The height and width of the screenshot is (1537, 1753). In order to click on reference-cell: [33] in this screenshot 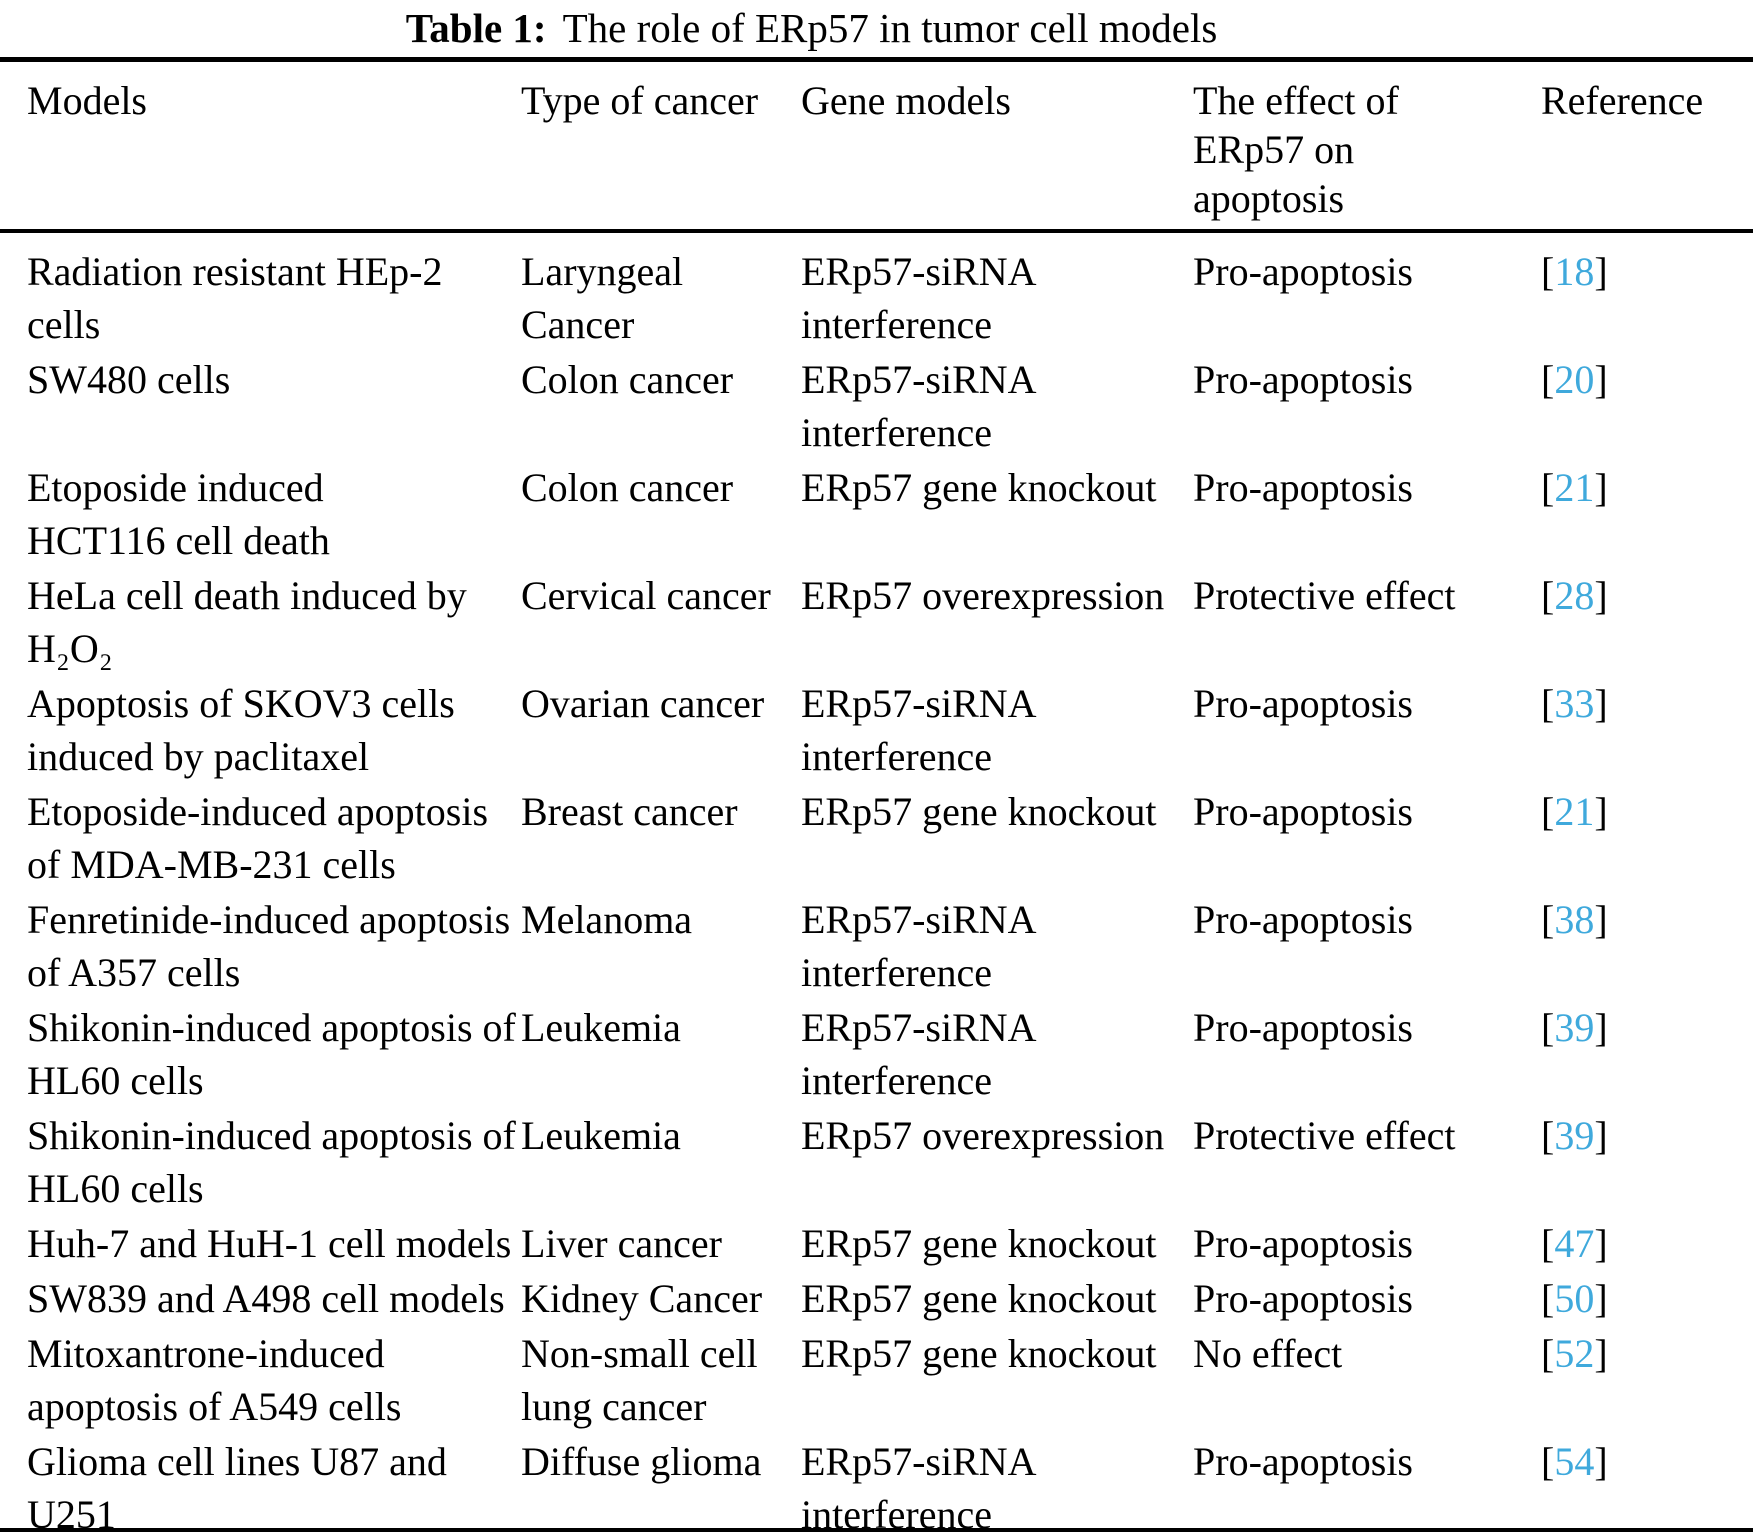, I will do `click(1647, 731)`.